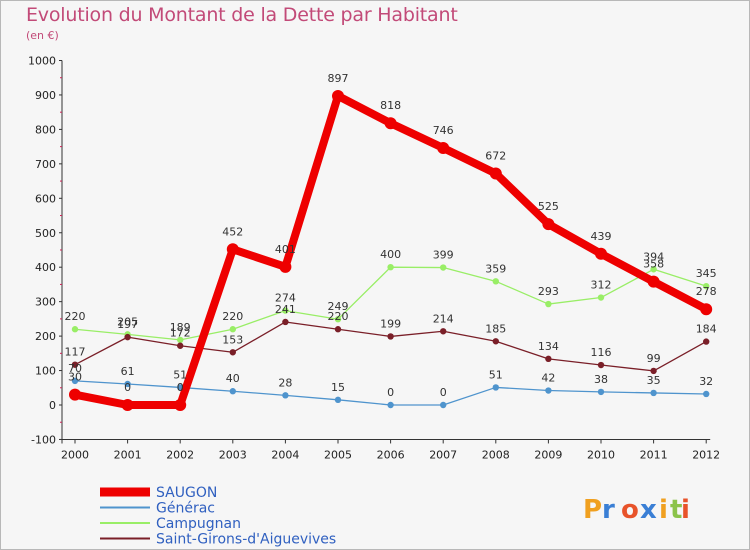 This screenshot has width=750, height=550. What do you see at coordinates (653, 256) in the screenshot?
I see `data-label: 394` at bounding box center [653, 256].